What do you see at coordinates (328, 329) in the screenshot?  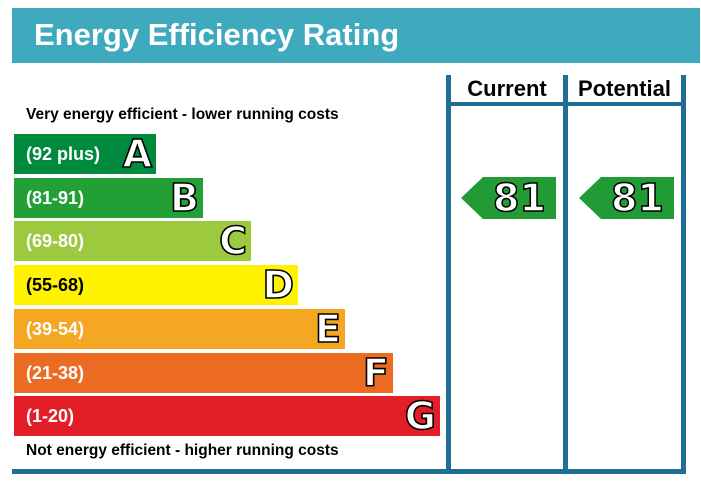 I see `band-letter: E` at bounding box center [328, 329].